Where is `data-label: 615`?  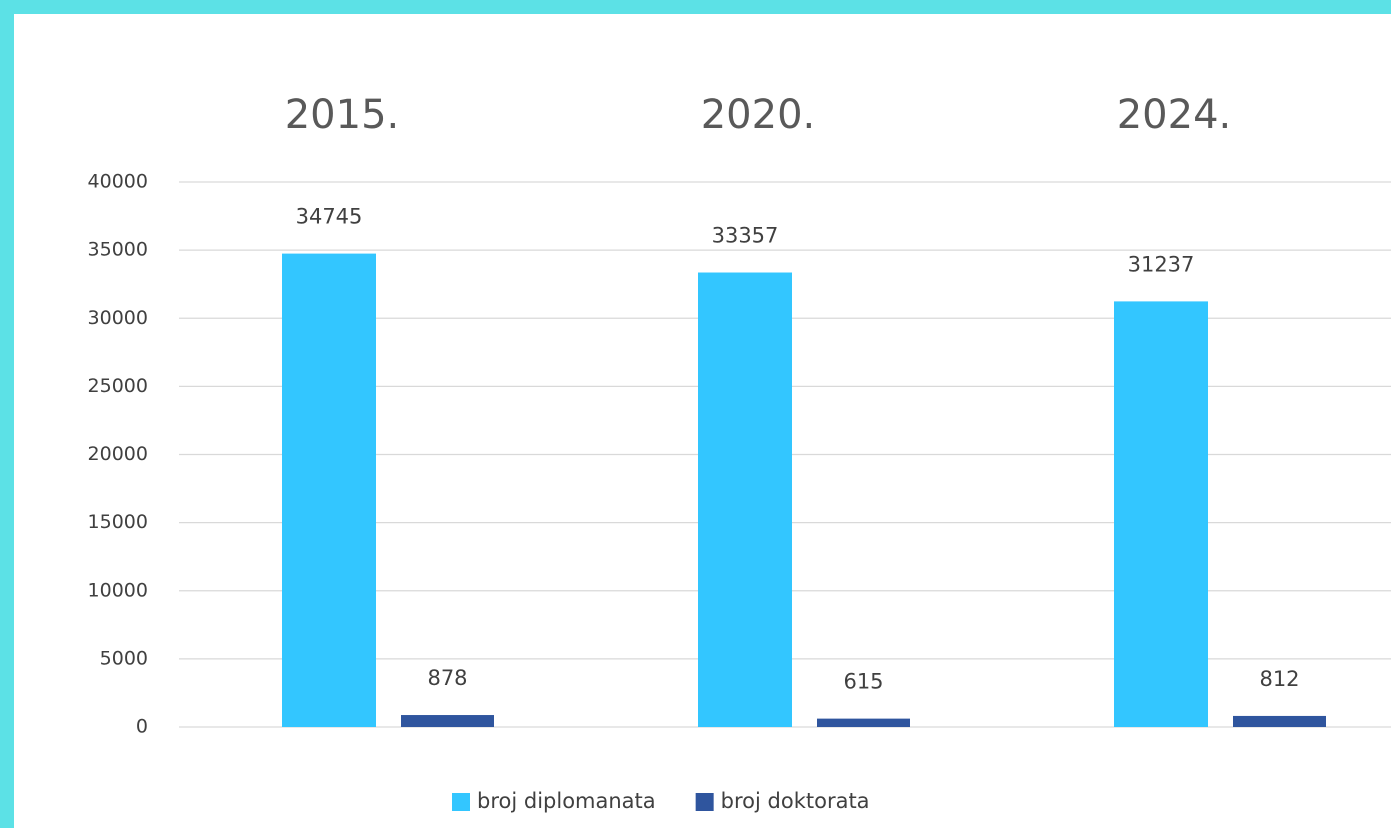 data-label: 615 is located at coordinates (863, 682).